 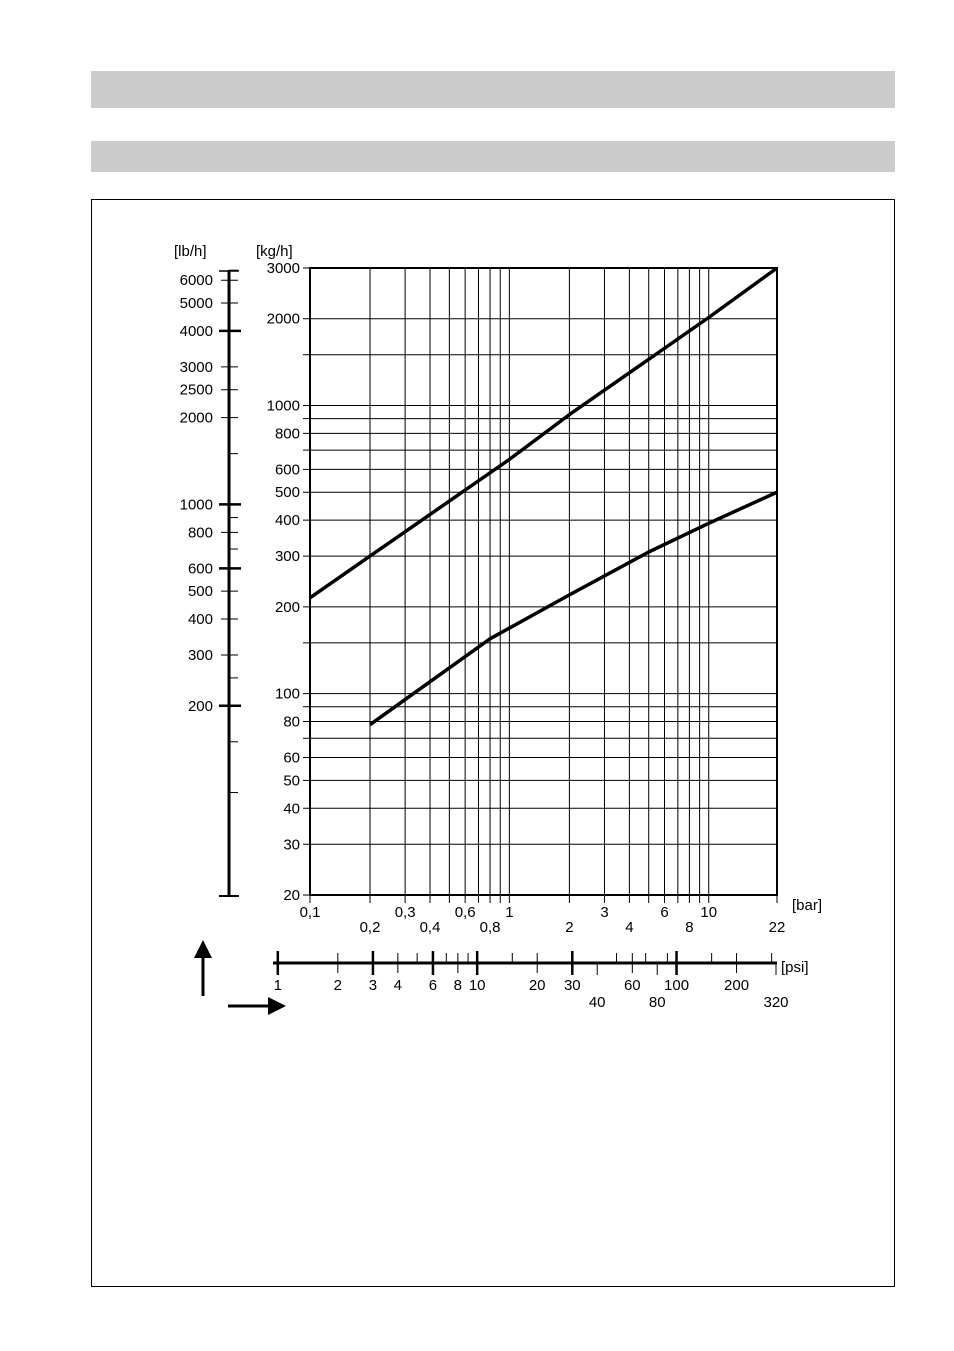 I want to click on lb-tick-label: 6000, so click(x=196, y=280).